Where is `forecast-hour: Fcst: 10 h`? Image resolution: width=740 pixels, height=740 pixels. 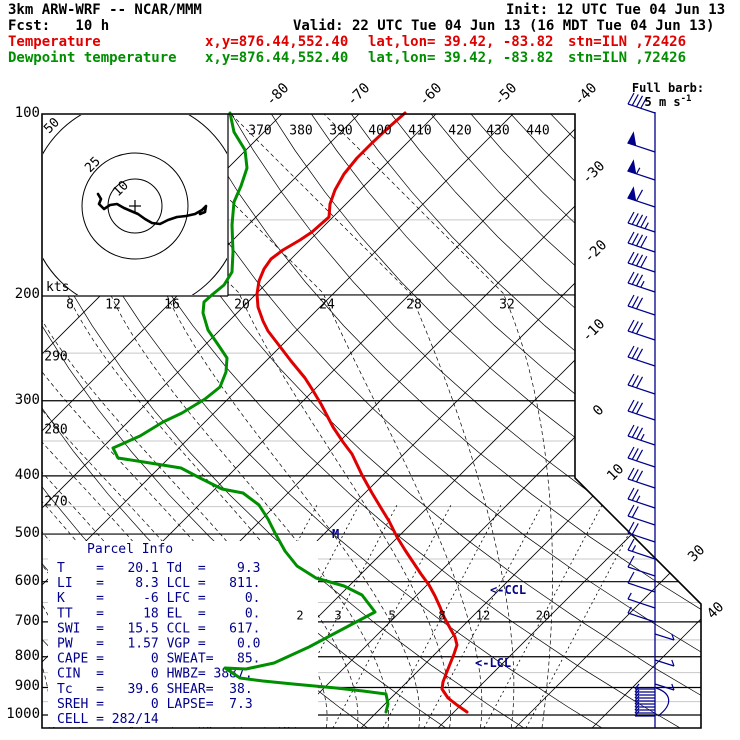 forecast-hour: Fcst: 10 h is located at coordinates (59, 26).